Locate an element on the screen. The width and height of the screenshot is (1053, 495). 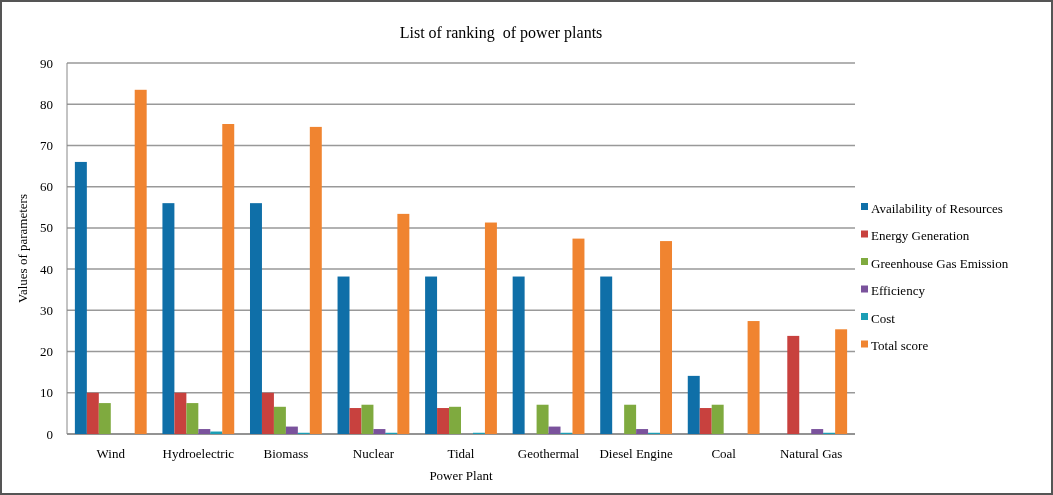
x-tick-label: Natural Gas is located at coordinates (811, 453).